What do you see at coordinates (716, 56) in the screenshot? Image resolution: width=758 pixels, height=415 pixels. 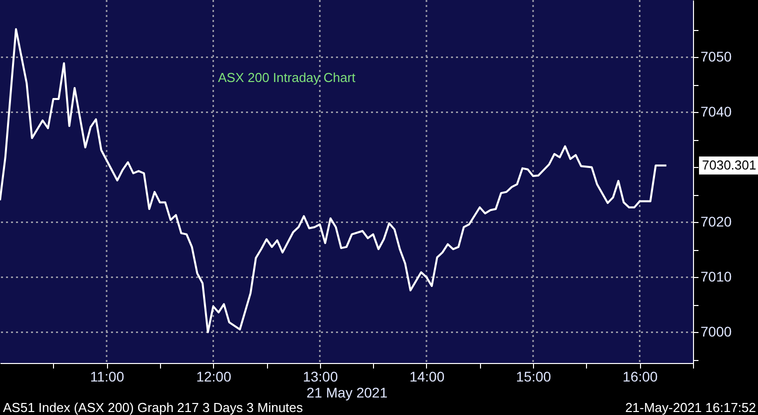 I see `y-tick-label: 7050` at bounding box center [716, 56].